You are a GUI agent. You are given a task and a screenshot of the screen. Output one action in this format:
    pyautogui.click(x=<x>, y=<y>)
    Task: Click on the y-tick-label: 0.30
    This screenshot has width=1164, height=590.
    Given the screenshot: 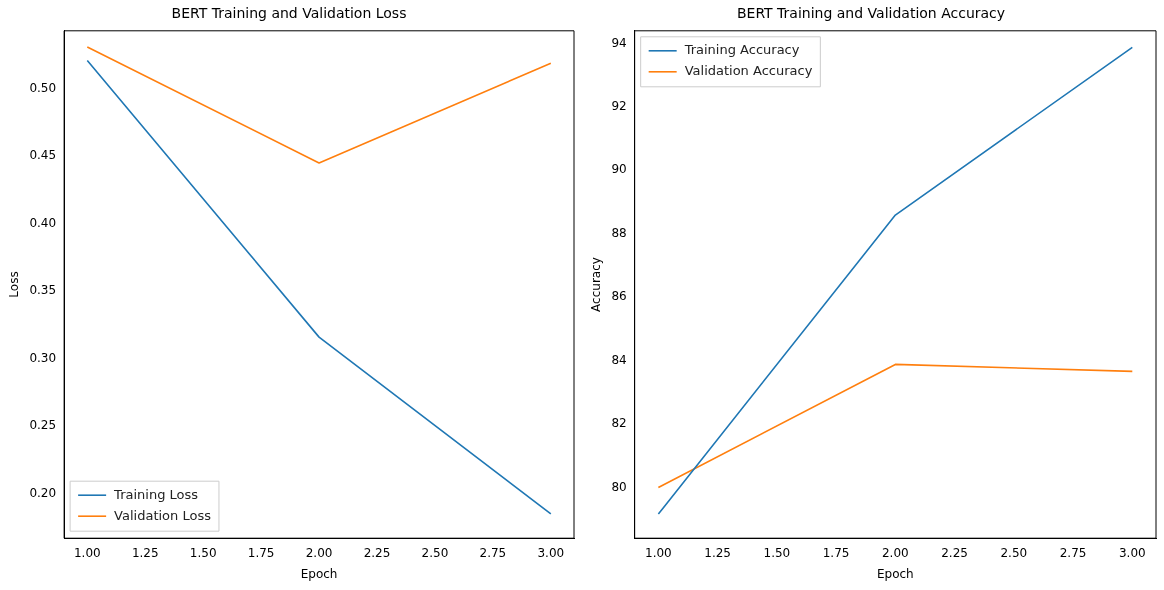 What is the action you would take?
    pyautogui.click(x=43, y=357)
    